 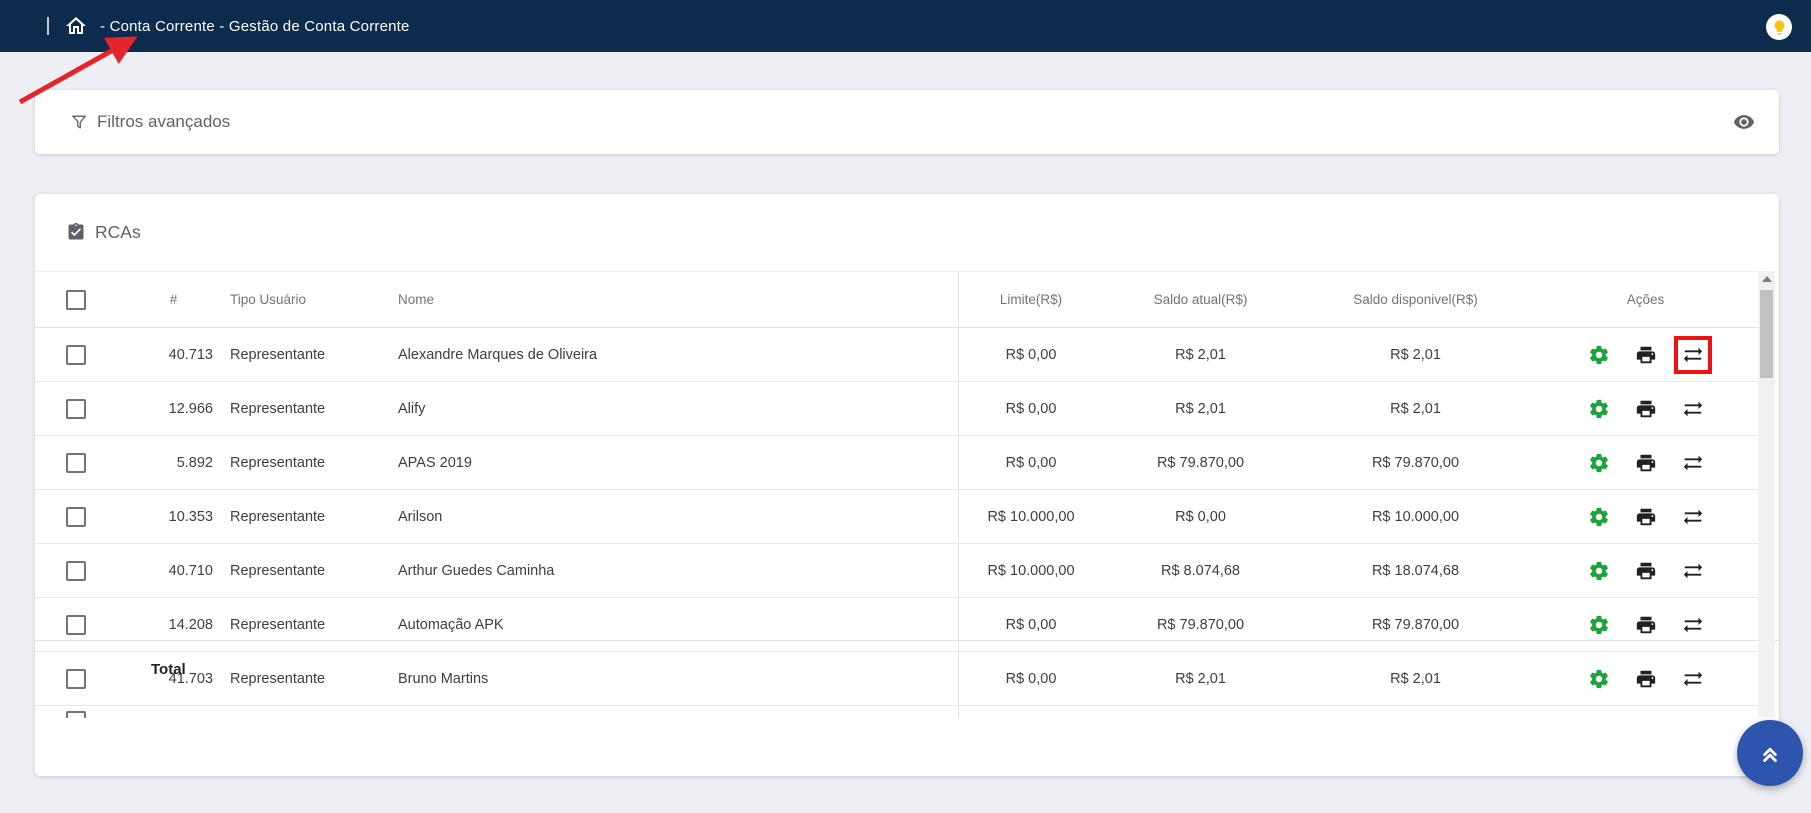 What do you see at coordinates (190, 408) in the screenshot?
I see `cell-id: 12.966` at bounding box center [190, 408].